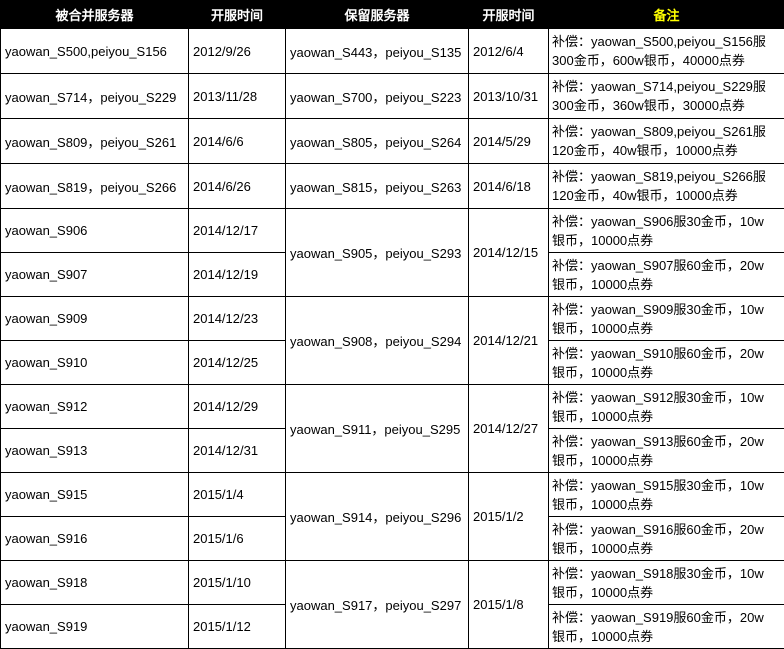 The width and height of the screenshot is (784, 649). I want to click on kept-server-cell: yaowan_S914，peiyou_S296, so click(377, 517).